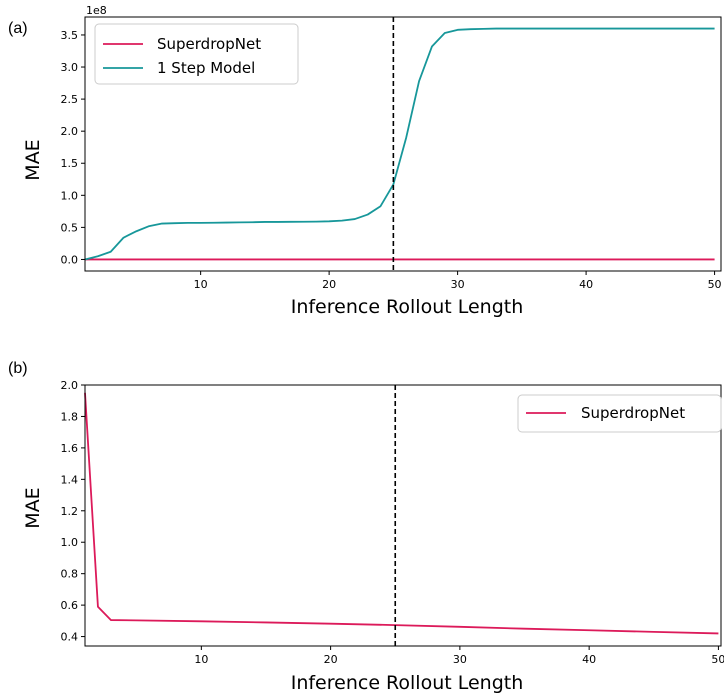 The height and width of the screenshot is (697, 724). What do you see at coordinates (70, 195) in the screenshot?
I see `y-tick-label-a: 1.0` at bounding box center [70, 195].